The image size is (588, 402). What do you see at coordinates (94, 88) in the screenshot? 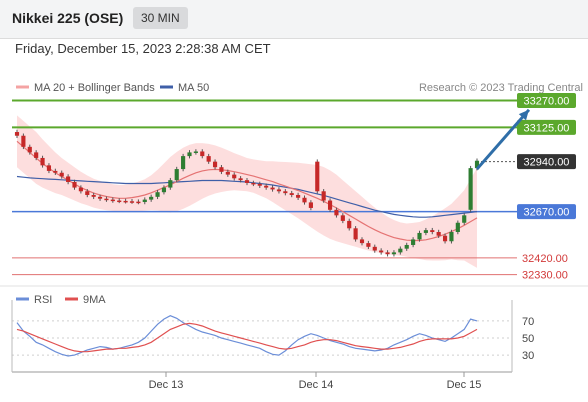
I see `legend-label-ma20: MA 20 + Bollinger Bands` at bounding box center [94, 88].